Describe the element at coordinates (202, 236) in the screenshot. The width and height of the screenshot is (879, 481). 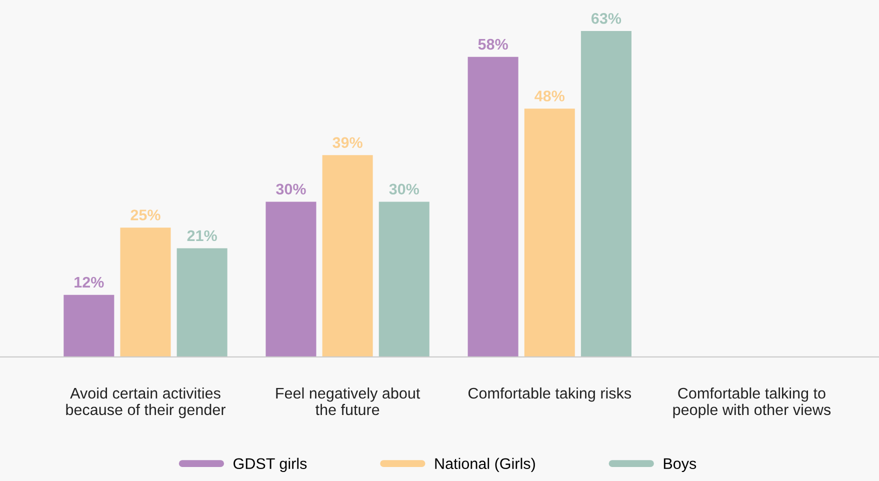
I see `data-label: 21%` at that location.